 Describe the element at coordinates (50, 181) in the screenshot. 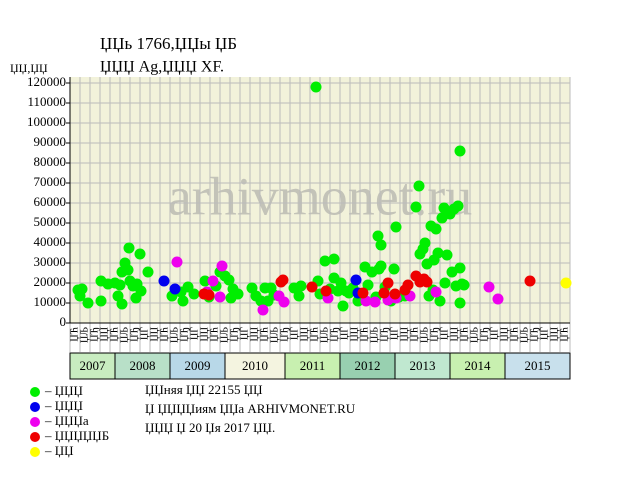

I see `y-tick-label: 70000` at that location.